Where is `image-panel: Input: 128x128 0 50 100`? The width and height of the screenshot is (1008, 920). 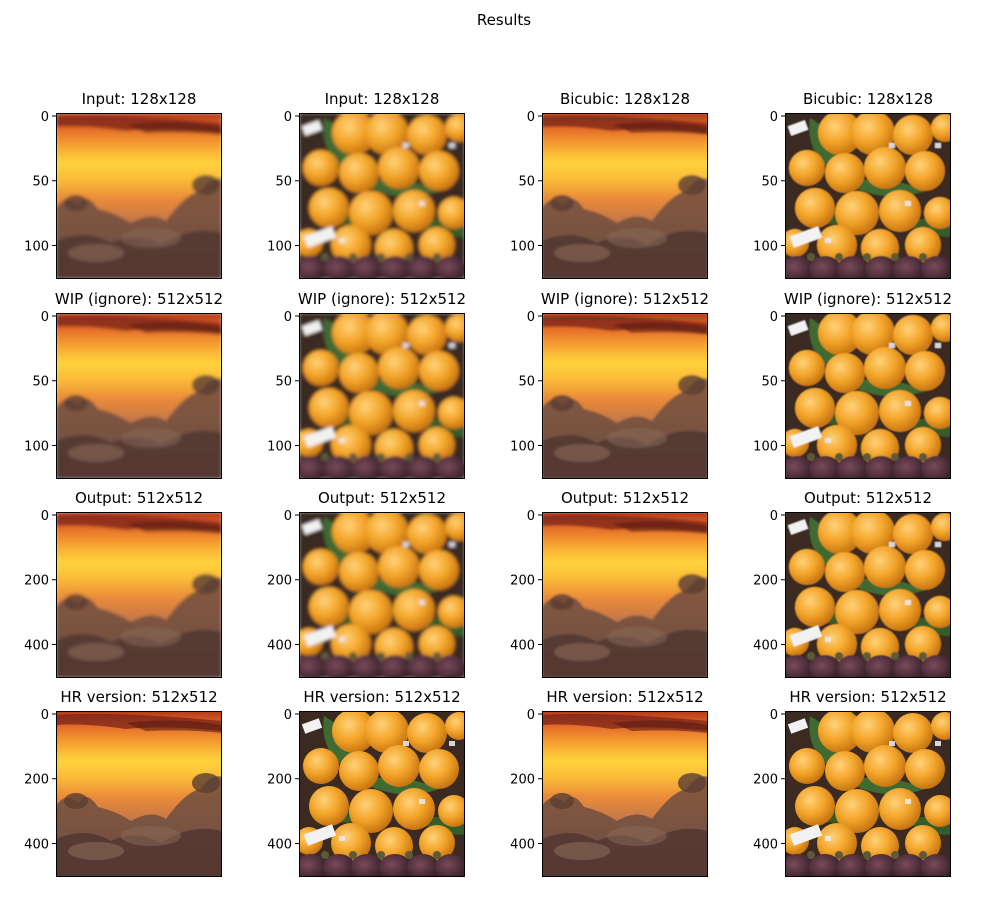
image-panel: Input: 128x128 0 50 100 is located at coordinates (123, 184).